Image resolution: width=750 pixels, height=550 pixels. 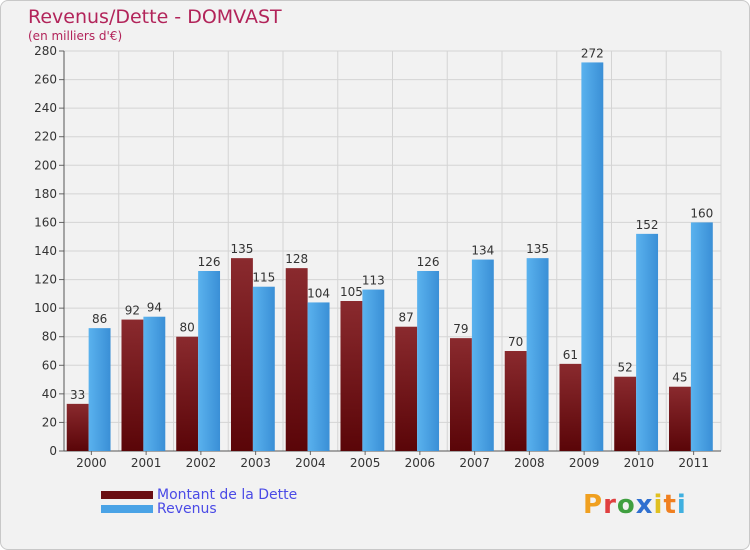 I want to click on legend-item-debt: Montant de la Dette, so click(x=199, y=495).